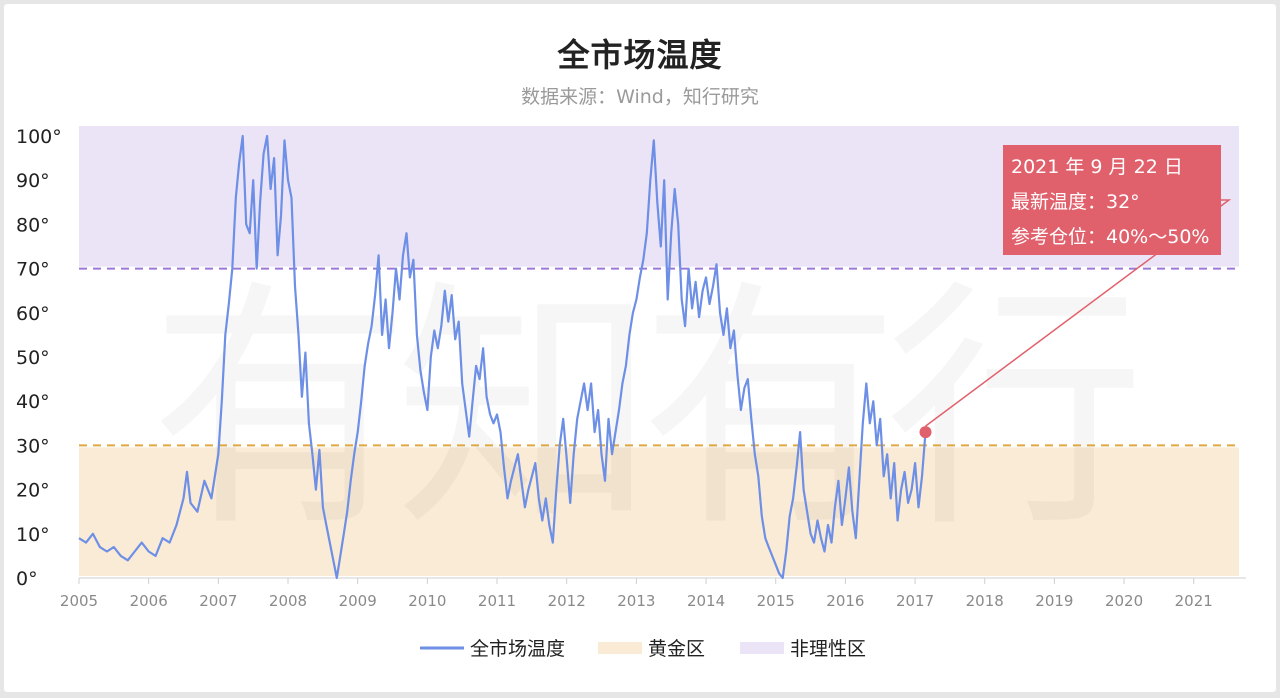 This screenshot has width=1280, height=698. What do you see at coordinates (915, 601) in the screenshot?
I see `x-tick-label: 2017` at bounding box center [915, 601].